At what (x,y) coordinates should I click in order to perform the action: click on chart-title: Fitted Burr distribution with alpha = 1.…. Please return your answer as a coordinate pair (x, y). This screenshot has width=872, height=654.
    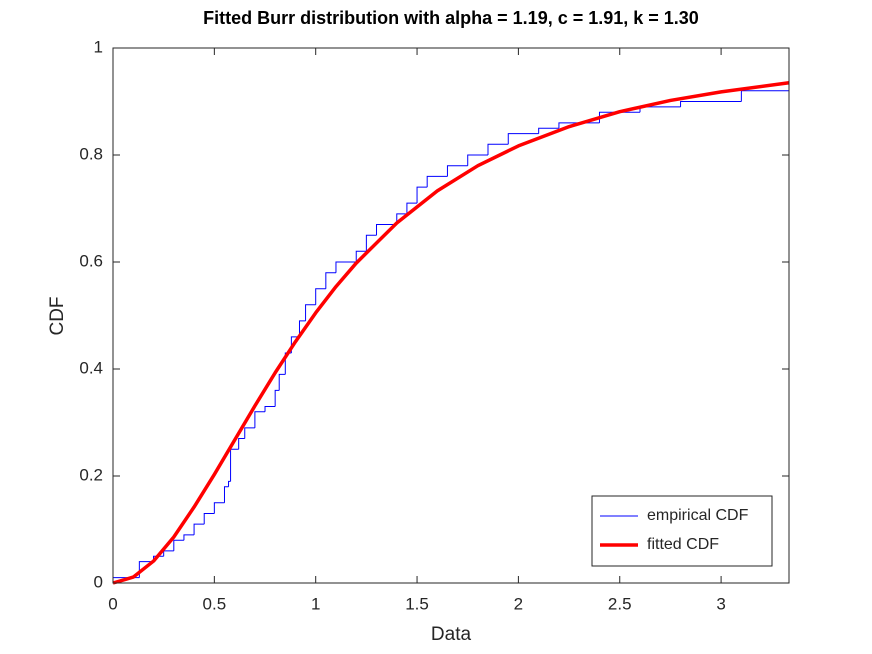
    Looking at the image, I should click on (451, 18).